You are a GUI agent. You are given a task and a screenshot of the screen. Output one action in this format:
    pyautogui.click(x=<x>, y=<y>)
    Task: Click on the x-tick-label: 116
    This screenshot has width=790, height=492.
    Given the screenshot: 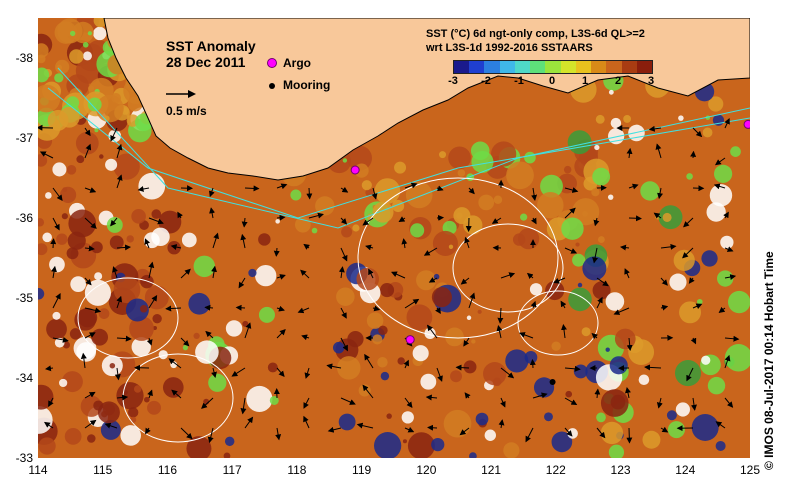 What is the action you would take?
    pyautogui.click(x=167, y=470)
    